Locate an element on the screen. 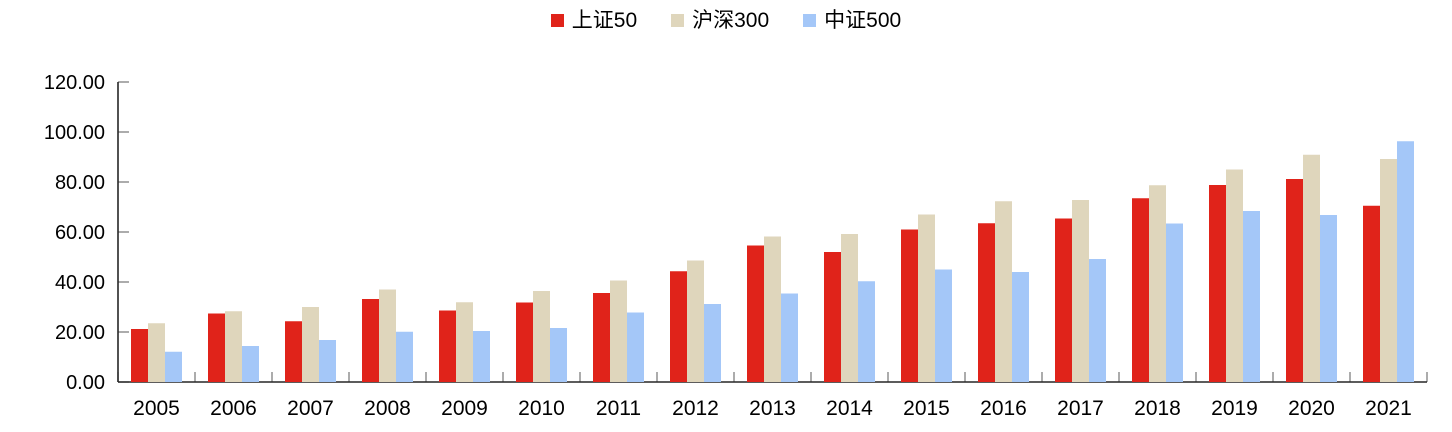 Image resolution: width=1452 pixels, height=432 pixels. legend-swatch-sse50-icon is located at coordinates (557, 20).